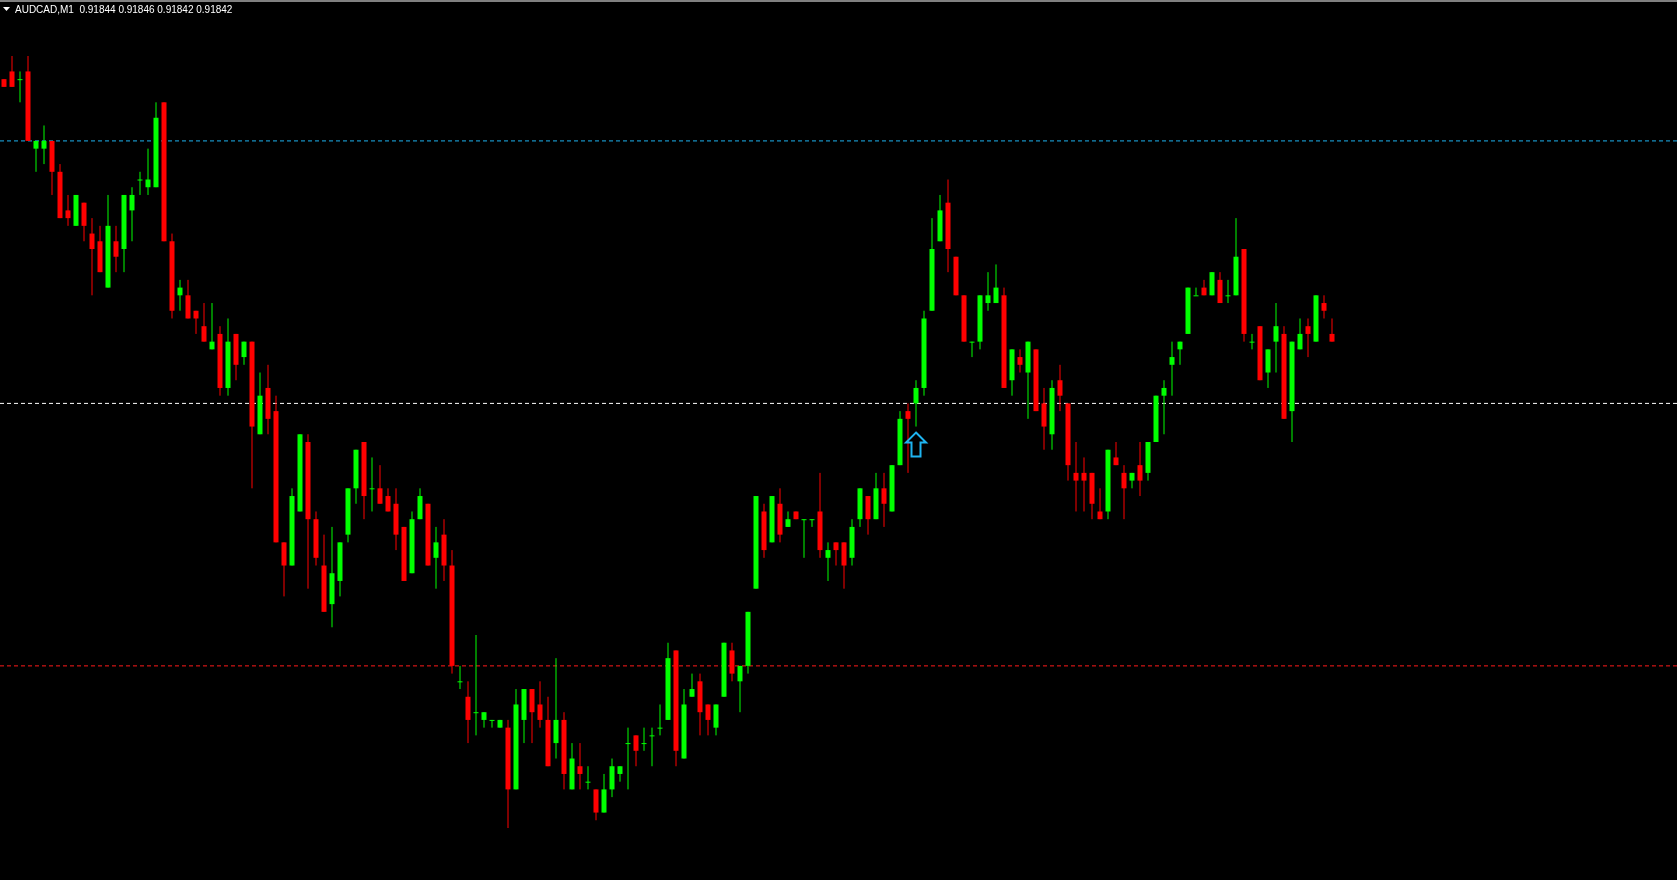 This screenshot has height=880, width=1677. What do you see at coordinates (124, 9) in the screenshot?
I see `chart-title: AUDCAD,M1 0.91844 0.91846 0.91842 0.91842` at bounding box center [124, 9].